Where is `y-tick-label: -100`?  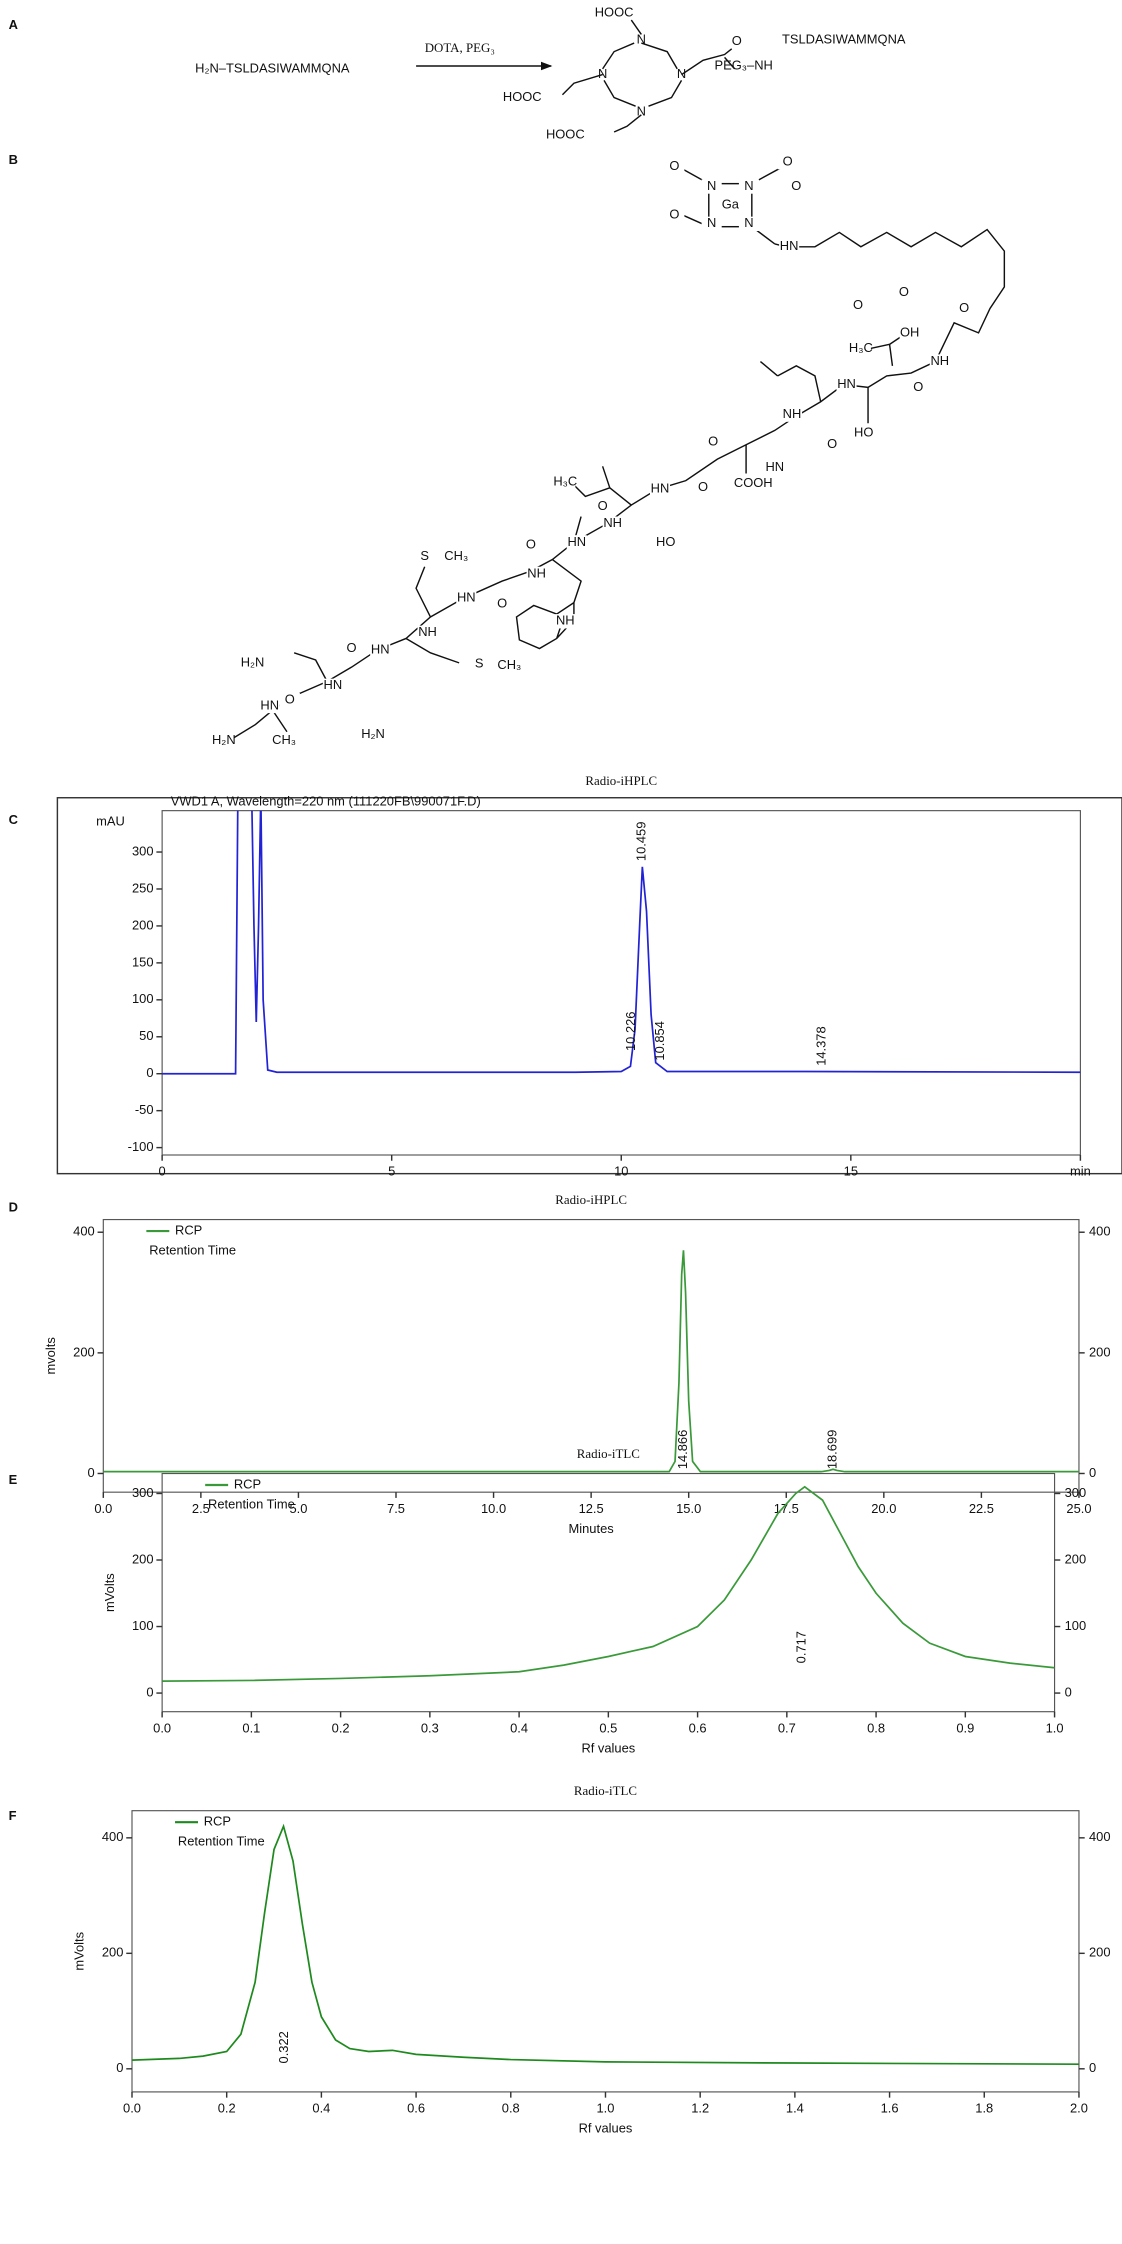 y-tick-label: -100 is located at coordinates (141, 1146).